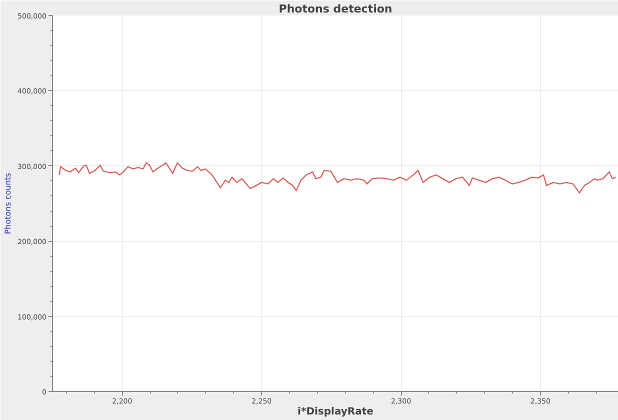 Image resolution: width=618 pixels, height=420 pixels. Describe the element at coordinates (335, 9) in the screenshot. I see `chart-title: Photons detection` at that location.